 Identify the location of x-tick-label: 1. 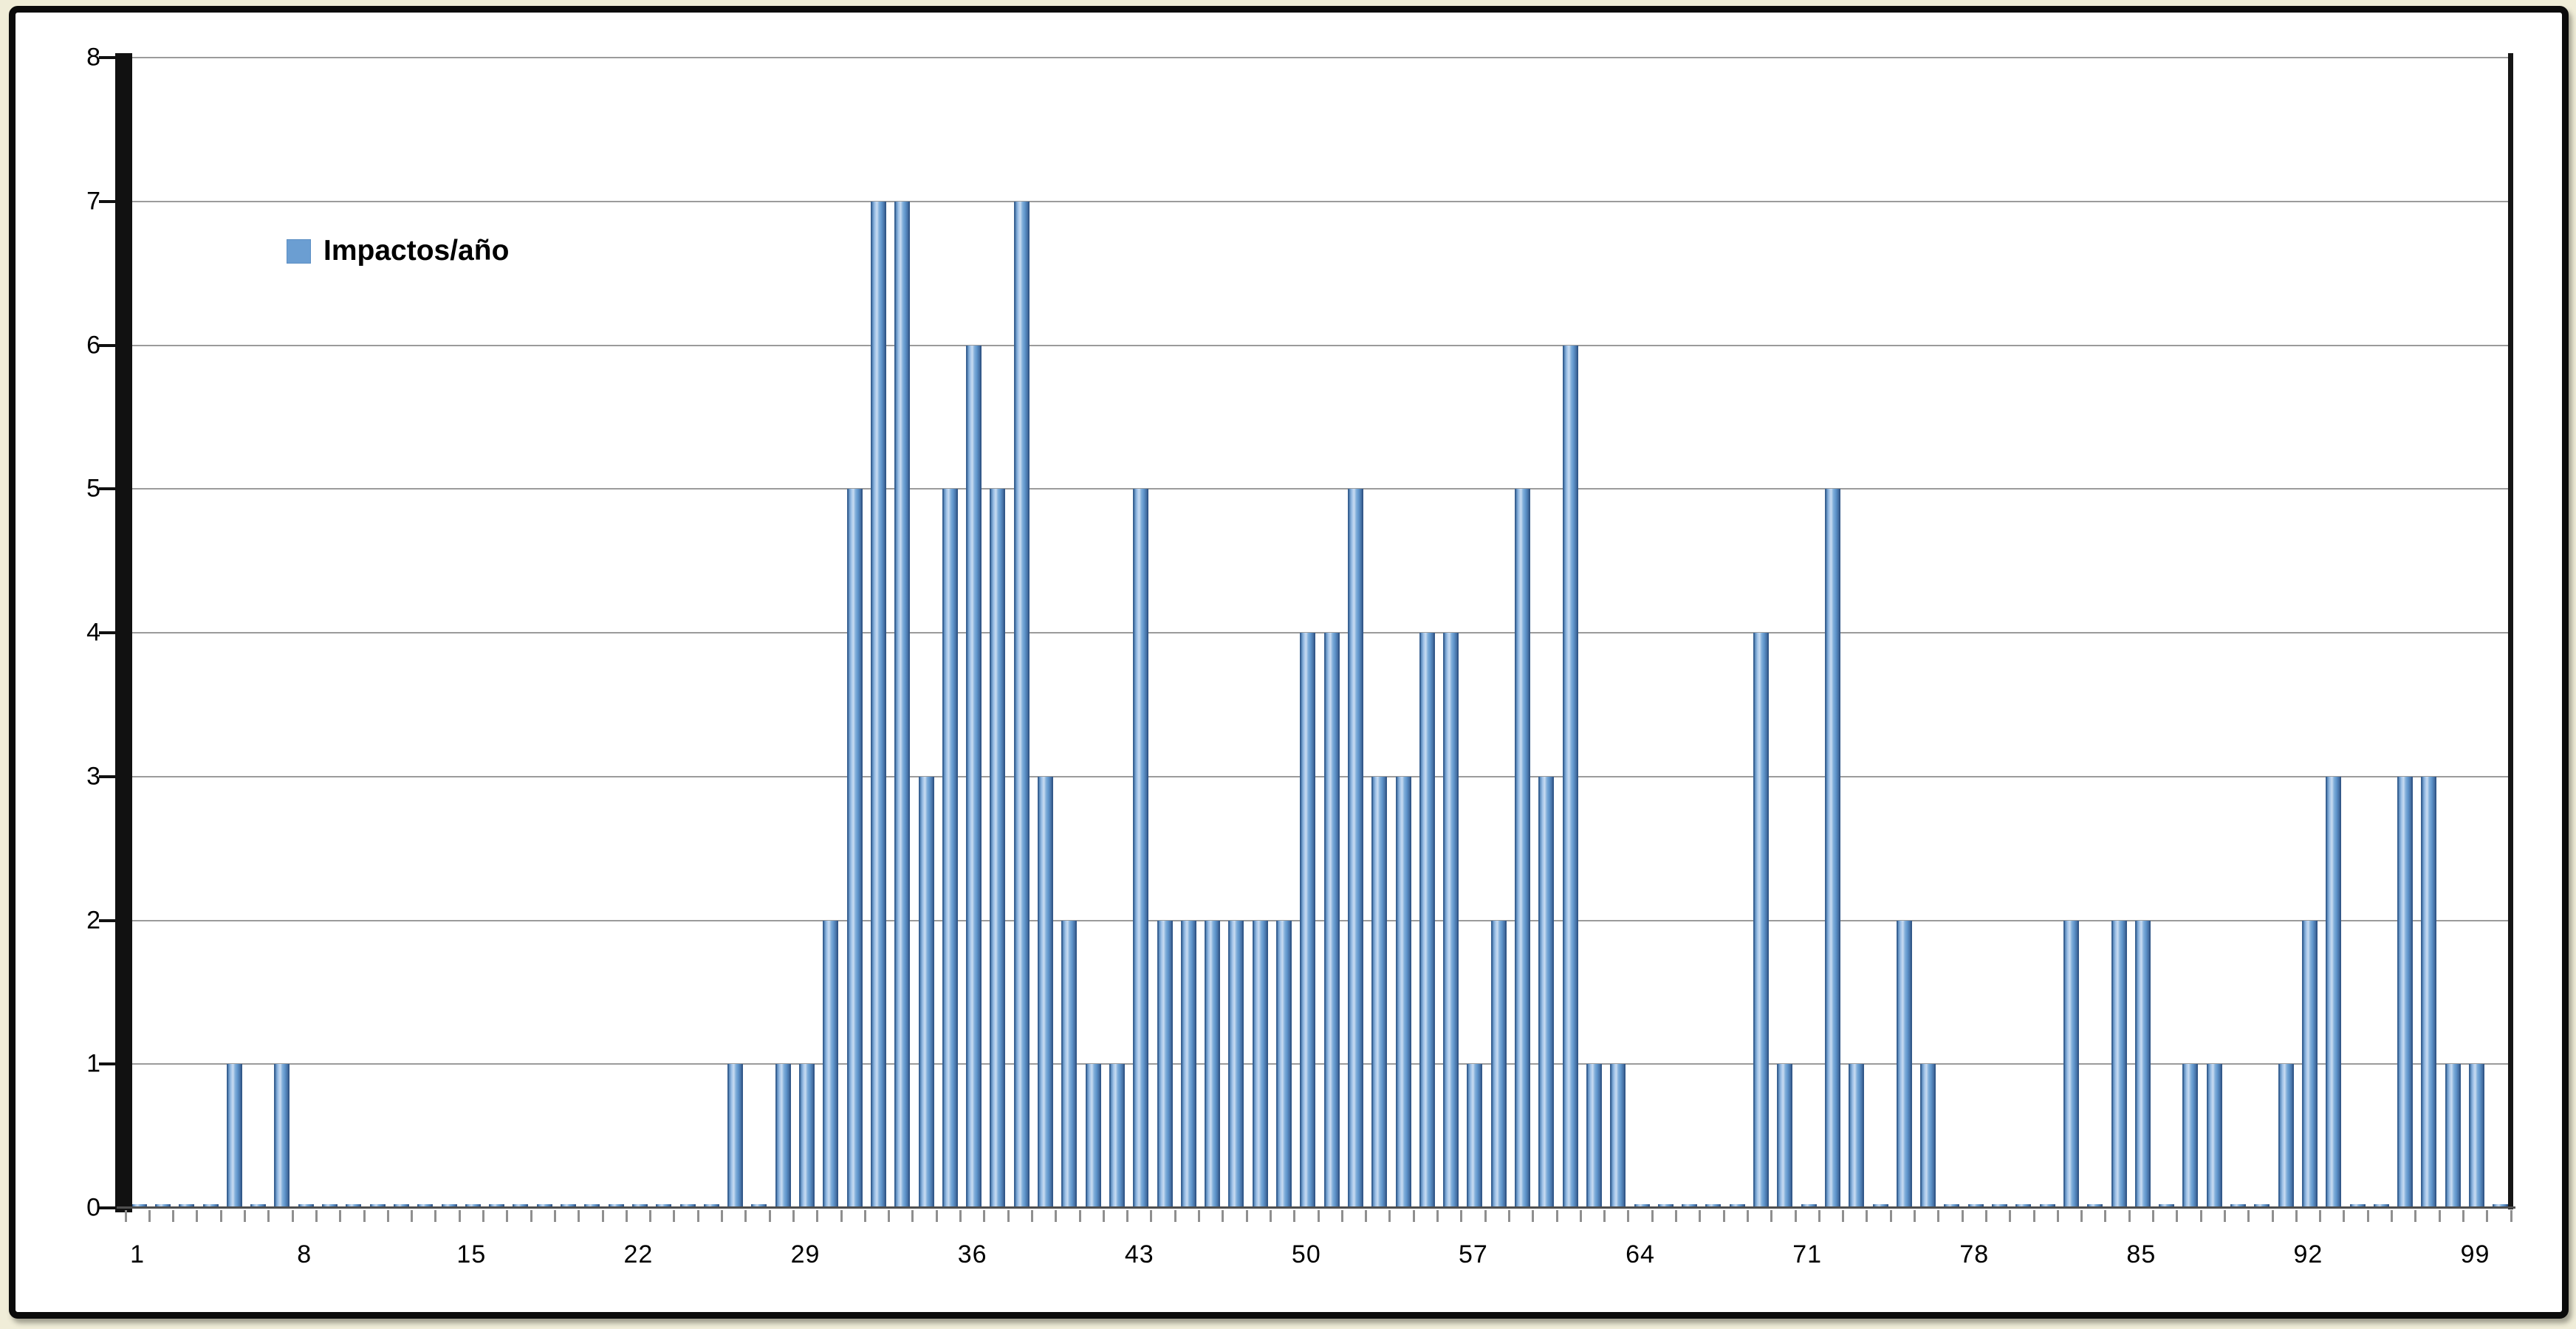
(137, 1254).